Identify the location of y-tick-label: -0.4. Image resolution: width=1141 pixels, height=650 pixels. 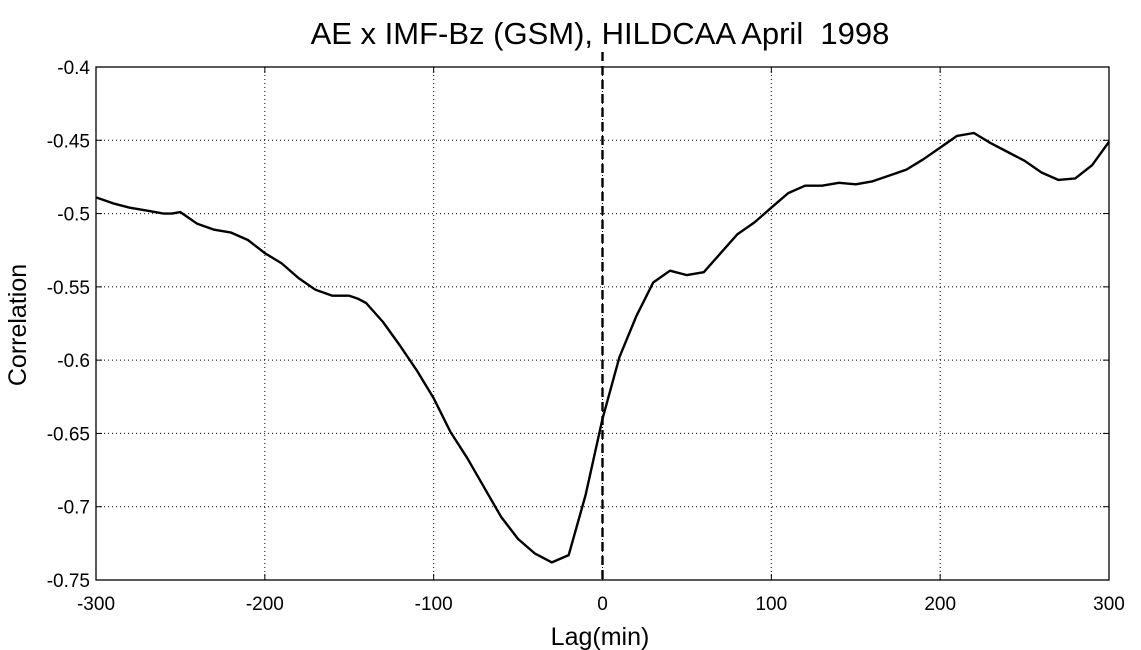
(73, 68).